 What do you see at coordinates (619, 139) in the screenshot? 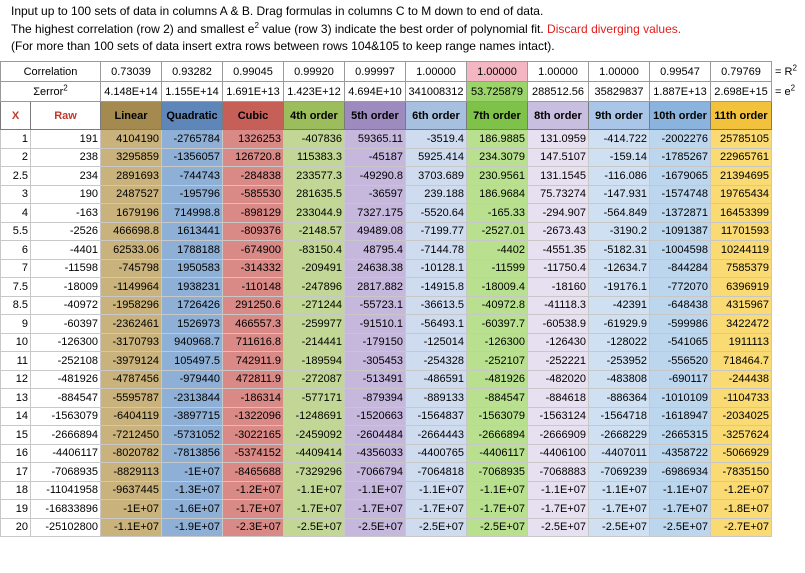
I see `fit-cell: -414.722` at bounding box center [619, 139].